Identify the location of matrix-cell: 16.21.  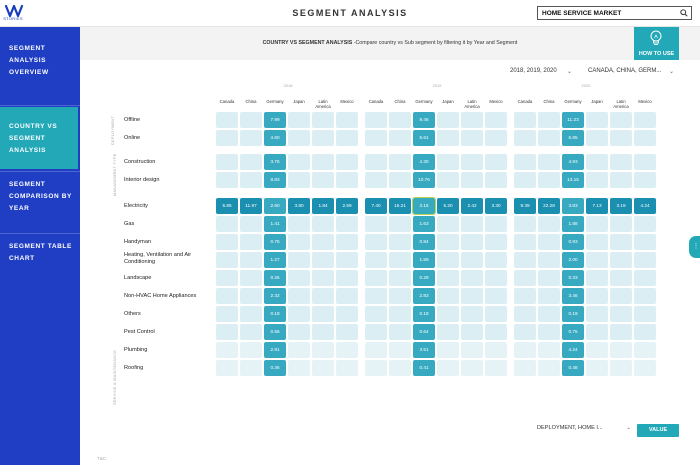
(400, 206).